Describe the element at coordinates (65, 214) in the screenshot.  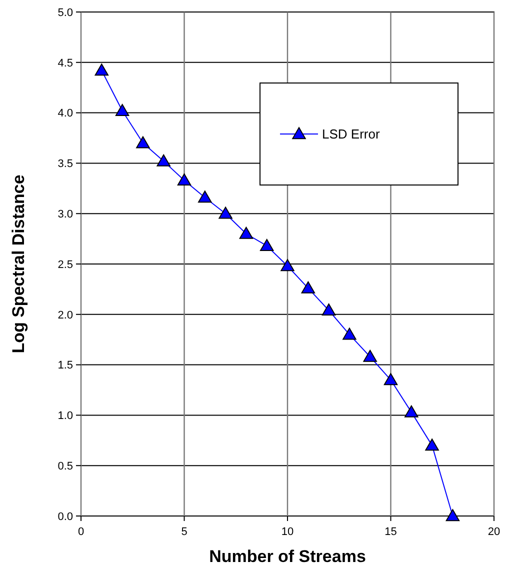
I see `y-tick-label: 3.0` at that location.